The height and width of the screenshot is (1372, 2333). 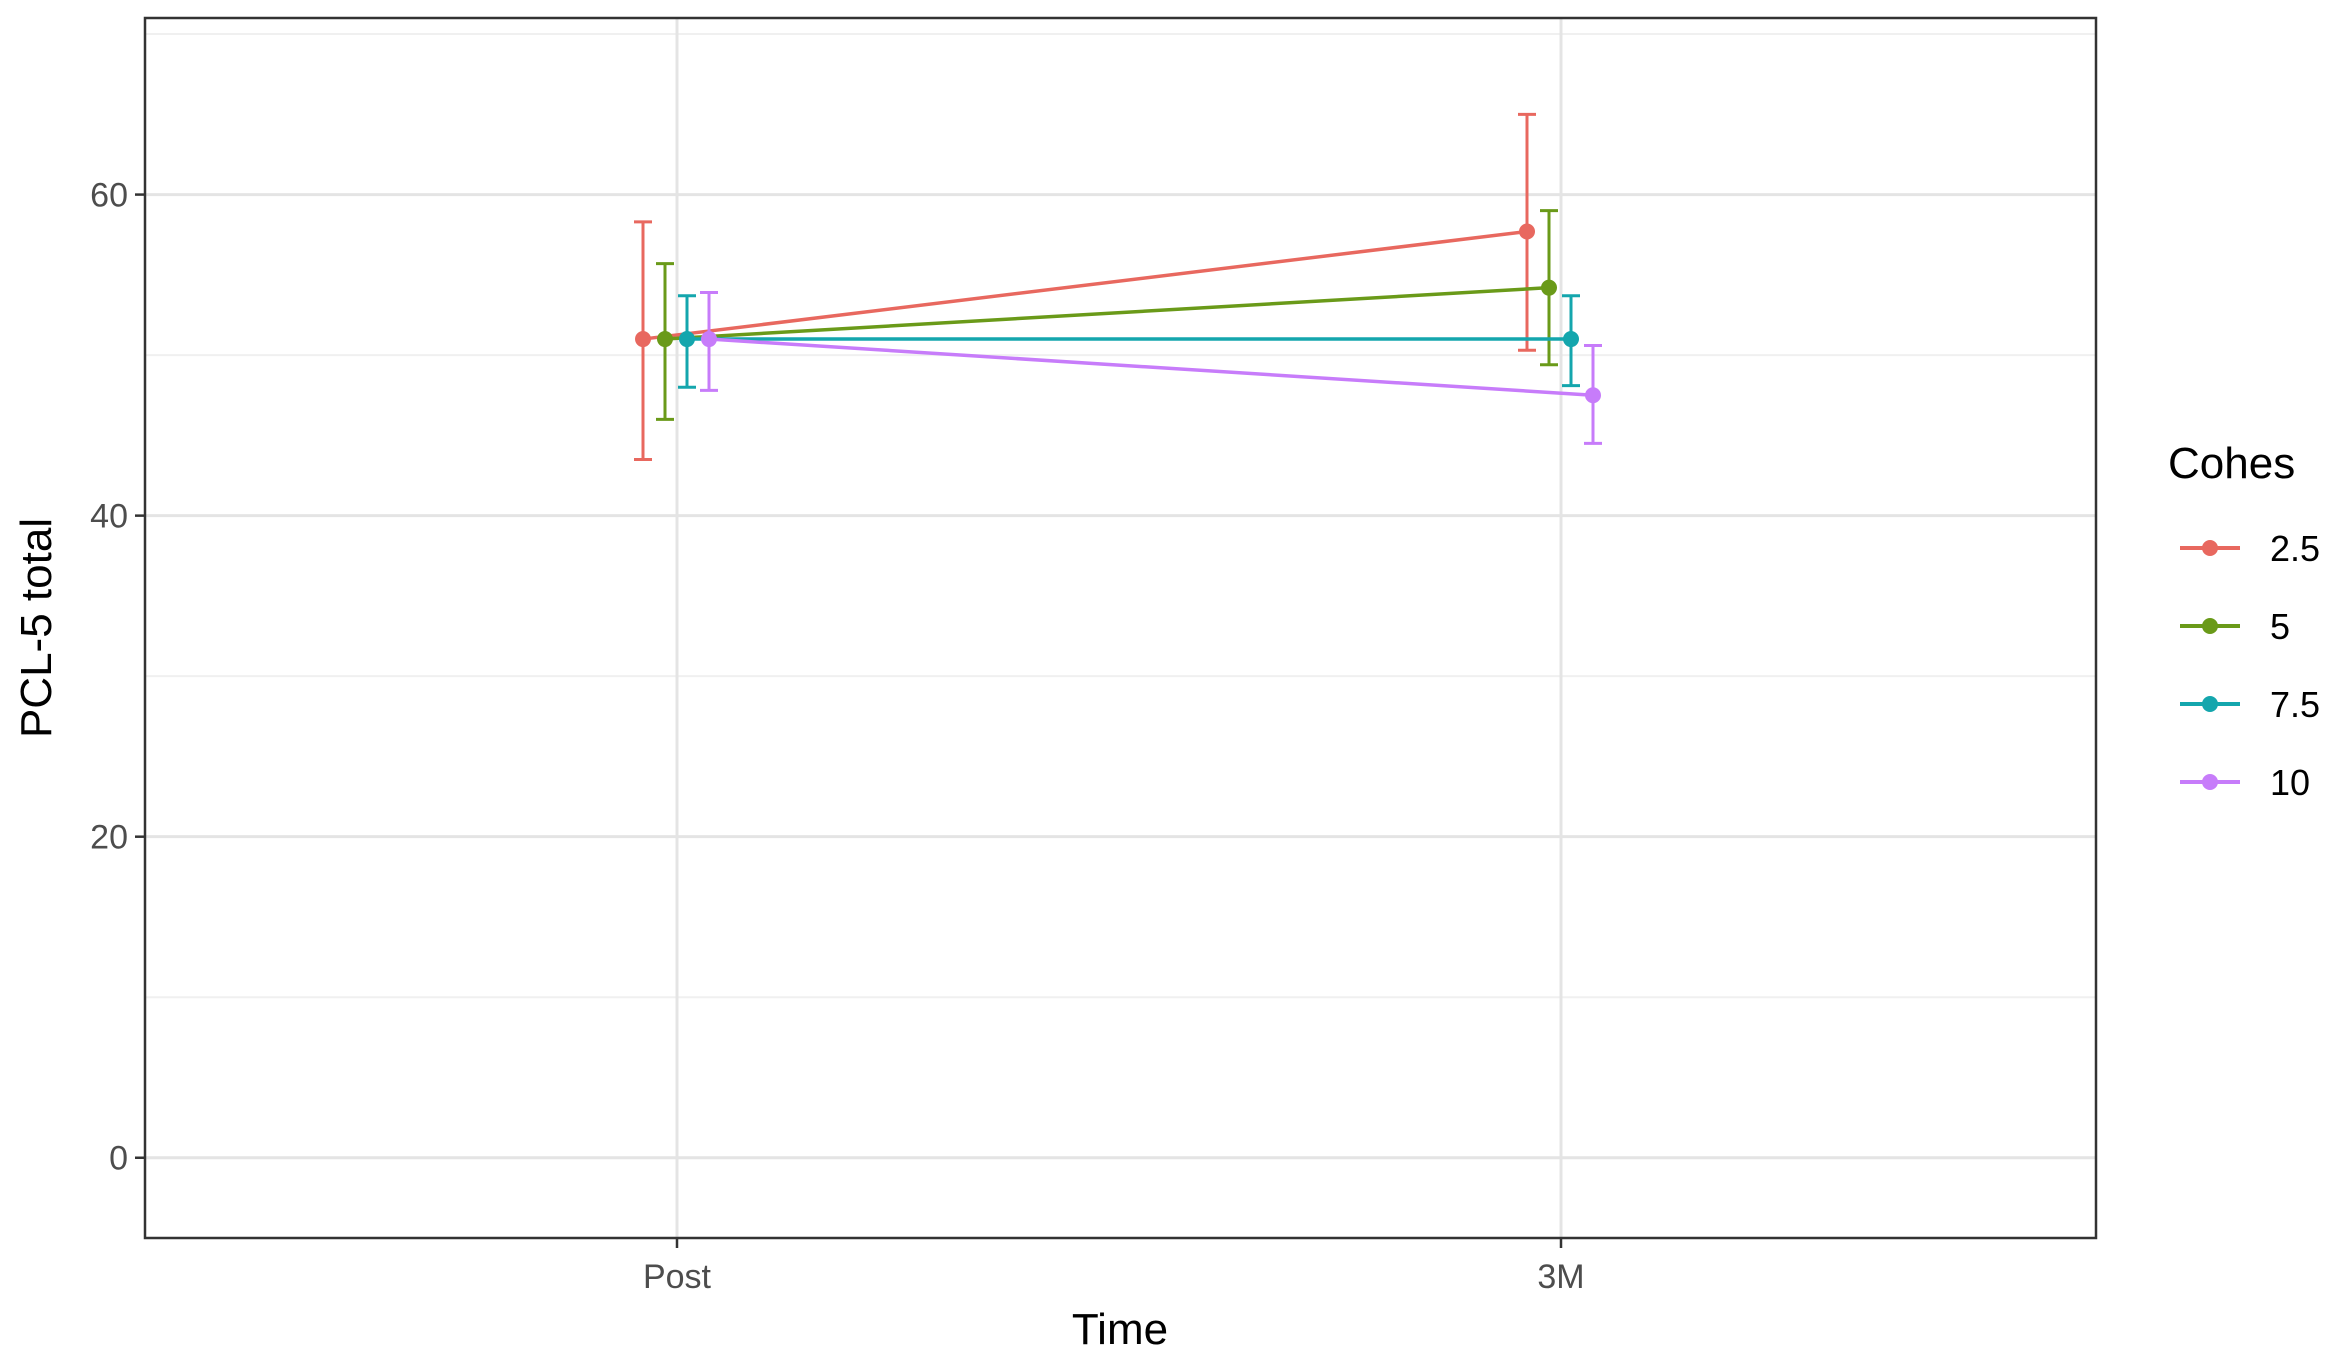 I want to click on y-tick-label: 60, so click(x=109, y=196).